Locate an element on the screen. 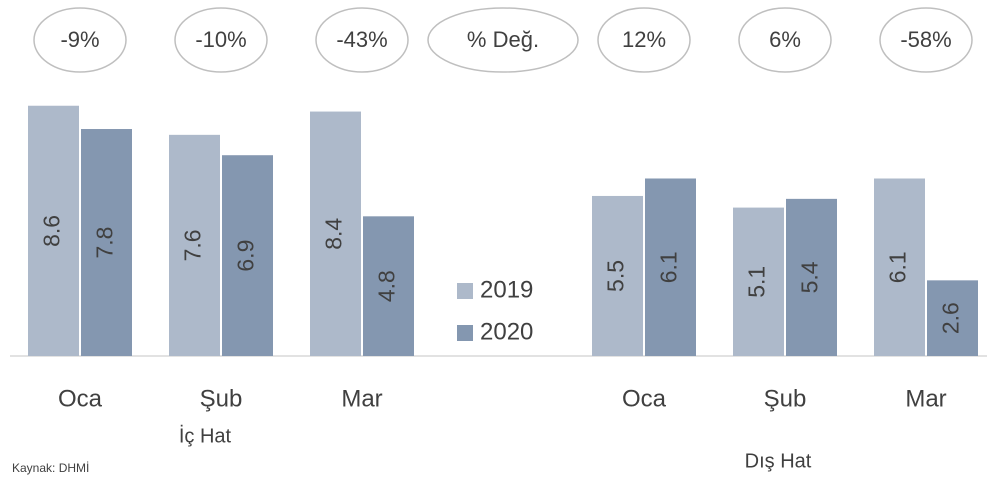 This screenshot has height=484, width=987. value-label: 7.6 is located at coordinates (193, 245).